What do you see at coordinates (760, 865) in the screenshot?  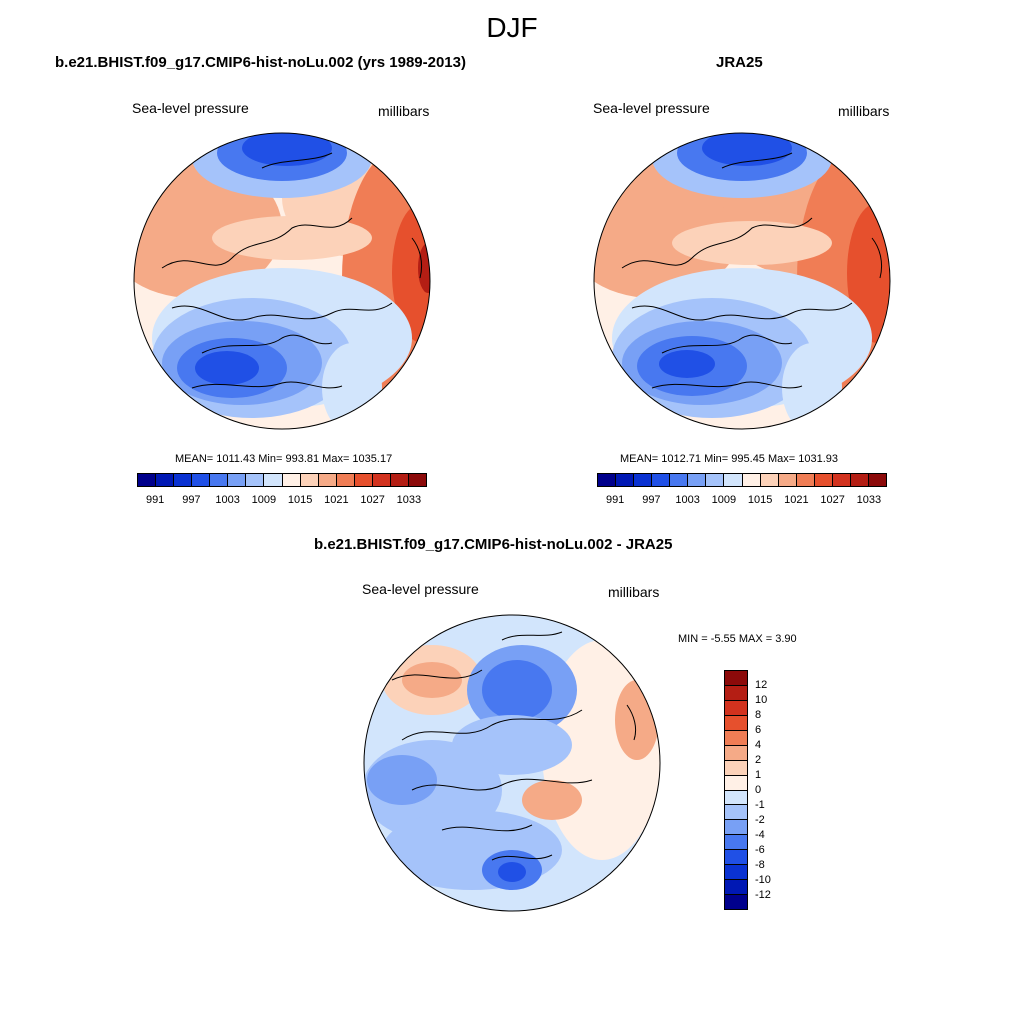 I see `colorbar-tick-label: -8` at bounding box center [760, 865].